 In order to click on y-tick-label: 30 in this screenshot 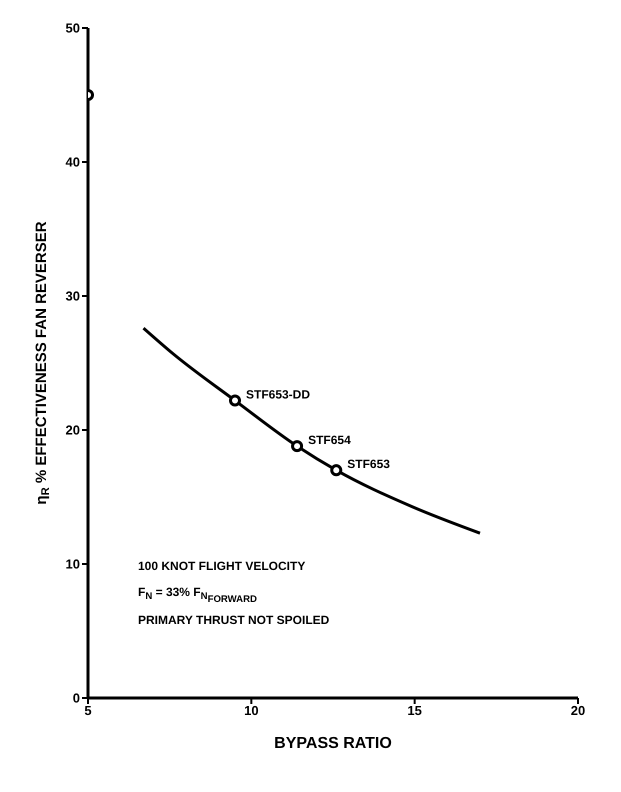, I will do `click(73, 296)`.